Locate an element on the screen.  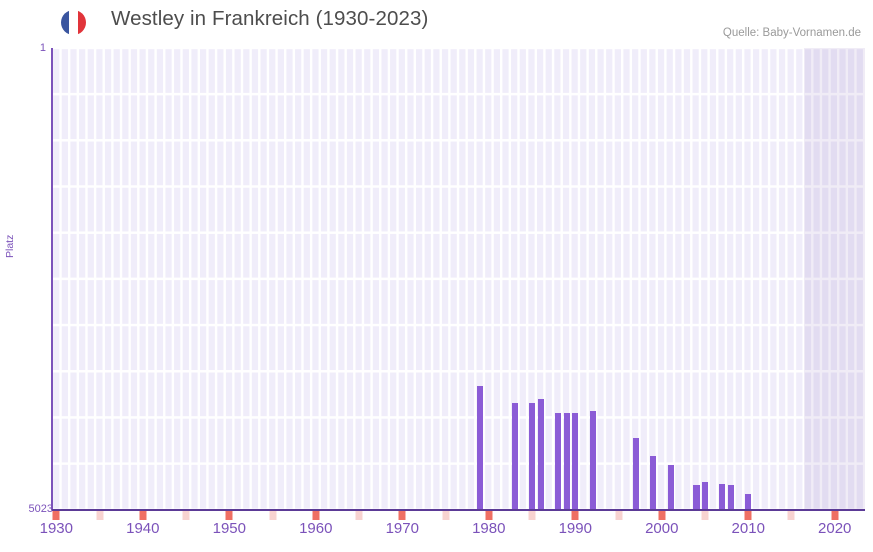
x-tick-1930 is located at coordinates (56, 515).